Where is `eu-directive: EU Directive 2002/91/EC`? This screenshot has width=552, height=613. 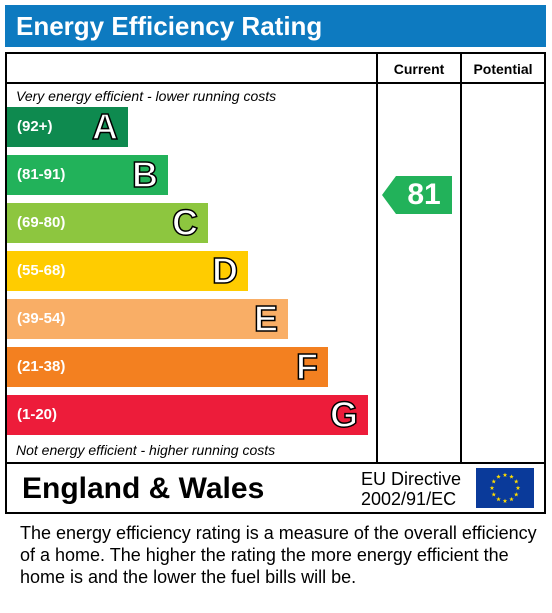 eu-directive: EU Directive 2002/91/EC is located at coordinates (411, 489).